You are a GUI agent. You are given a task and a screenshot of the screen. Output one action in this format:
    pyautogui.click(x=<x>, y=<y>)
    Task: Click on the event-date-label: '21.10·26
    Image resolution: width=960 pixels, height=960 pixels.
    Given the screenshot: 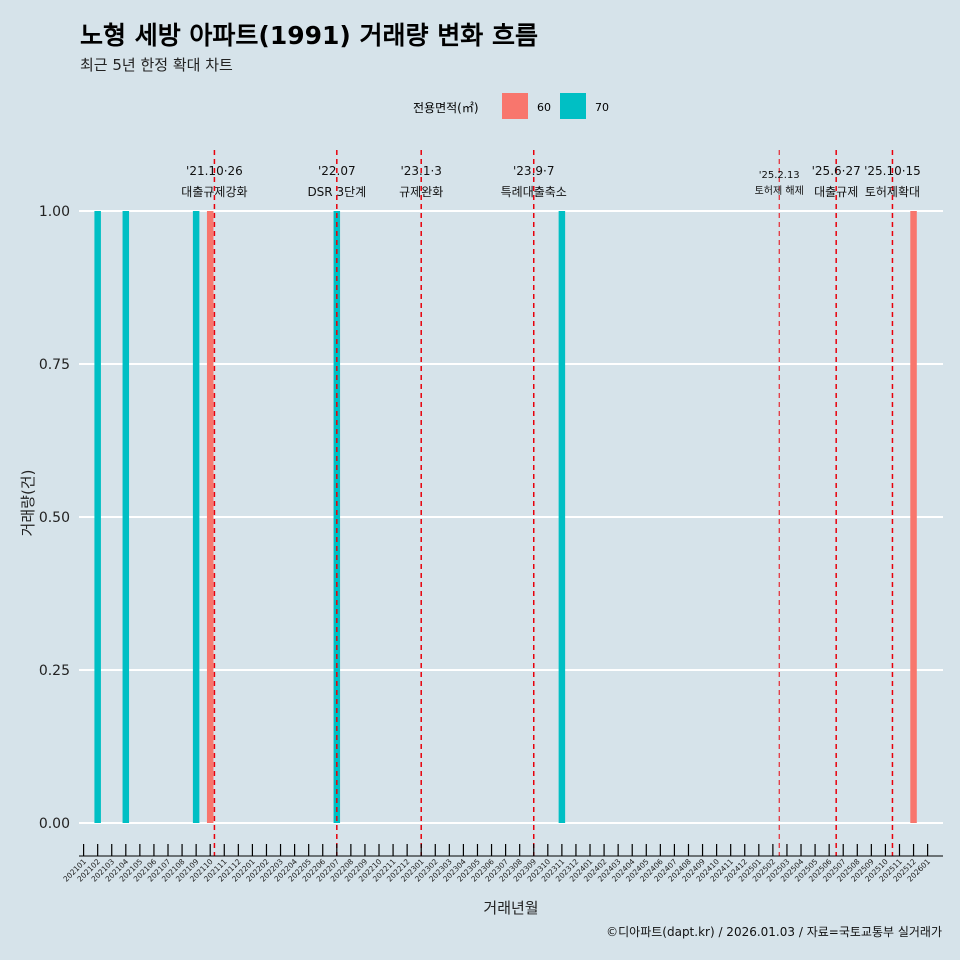 What is the action you would take?
    pyautogui.click(x=214, y=171)
    